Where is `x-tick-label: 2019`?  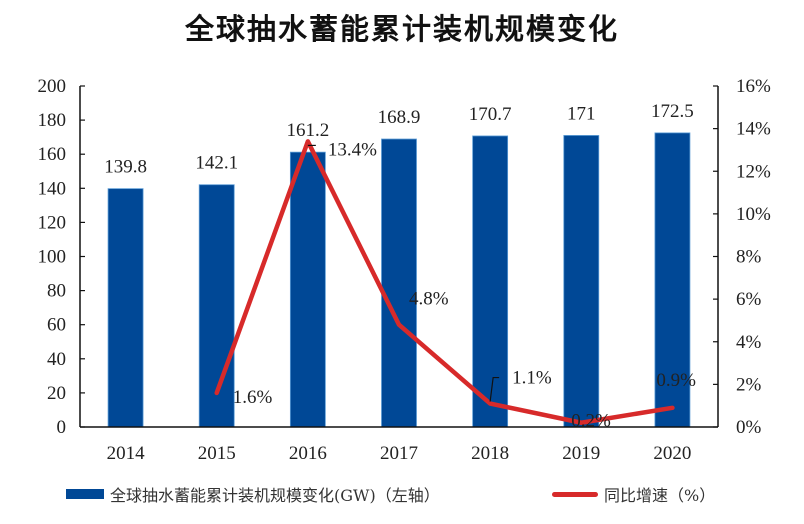
x-tick-label: 2019 is located at coordinates (581, 453).